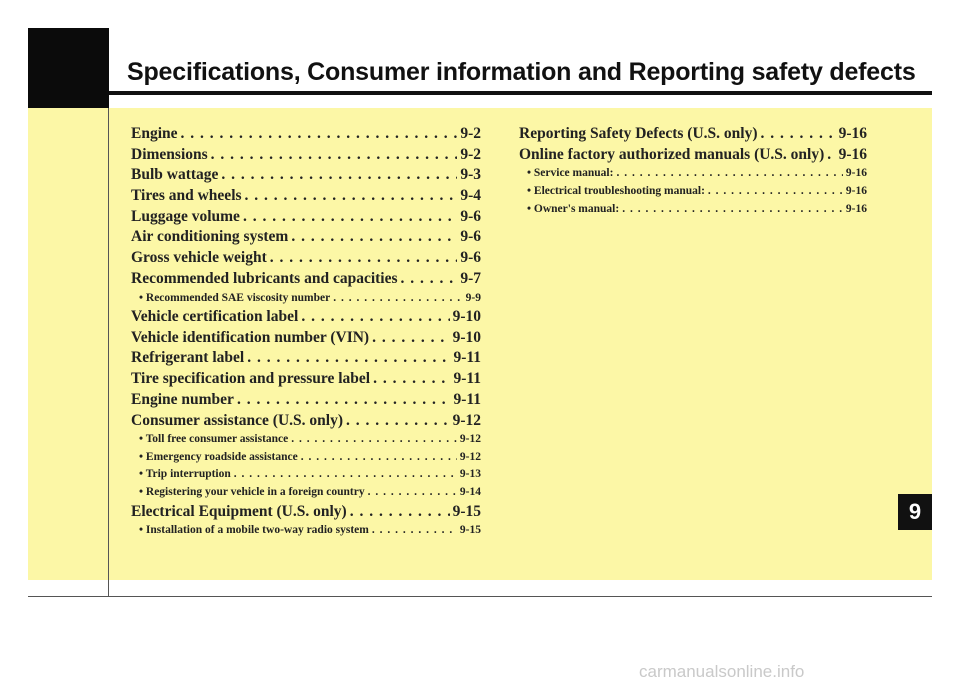 This screenshot has width=960, height=689. What do you see at coordinates (239, 511) in the screenshot?
I see `toc-entry-title: Electrical Equipment (U.S. only)` at bounding box center [239, 511].